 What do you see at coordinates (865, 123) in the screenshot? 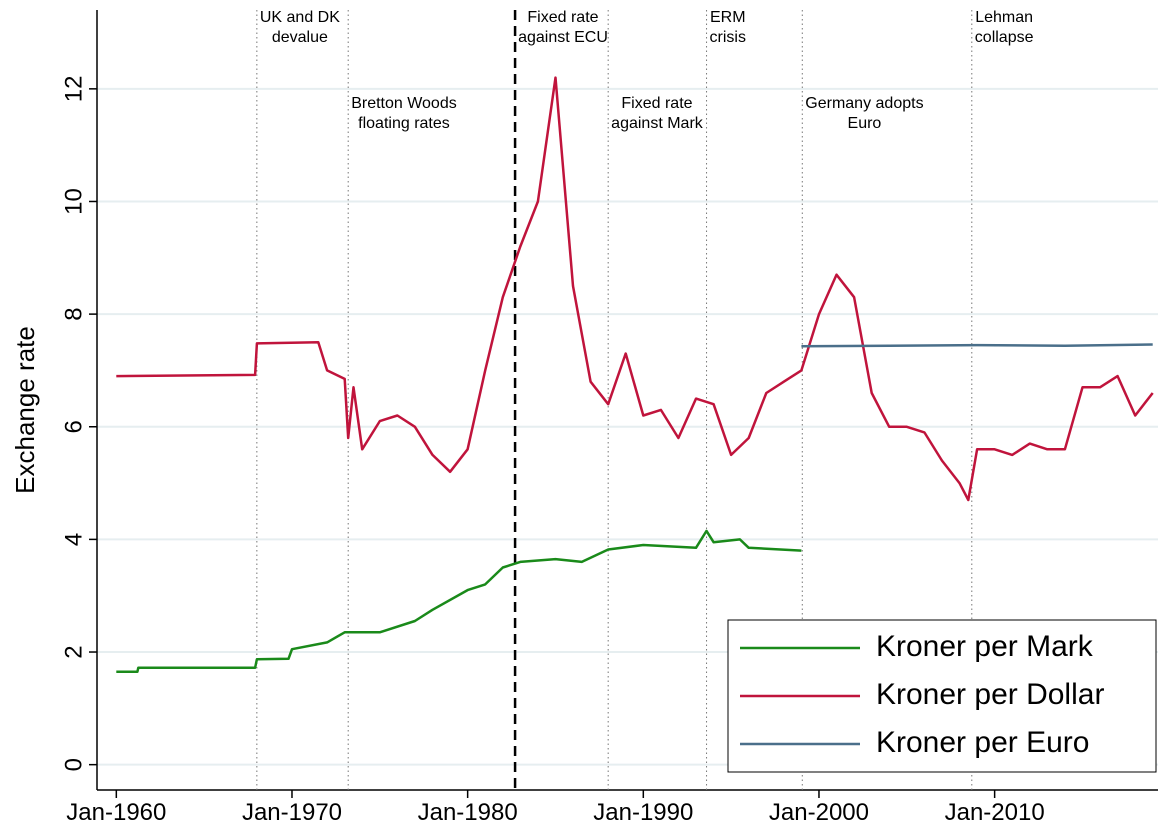
I see `event-label: Euro` at bounding box center [865, 123].